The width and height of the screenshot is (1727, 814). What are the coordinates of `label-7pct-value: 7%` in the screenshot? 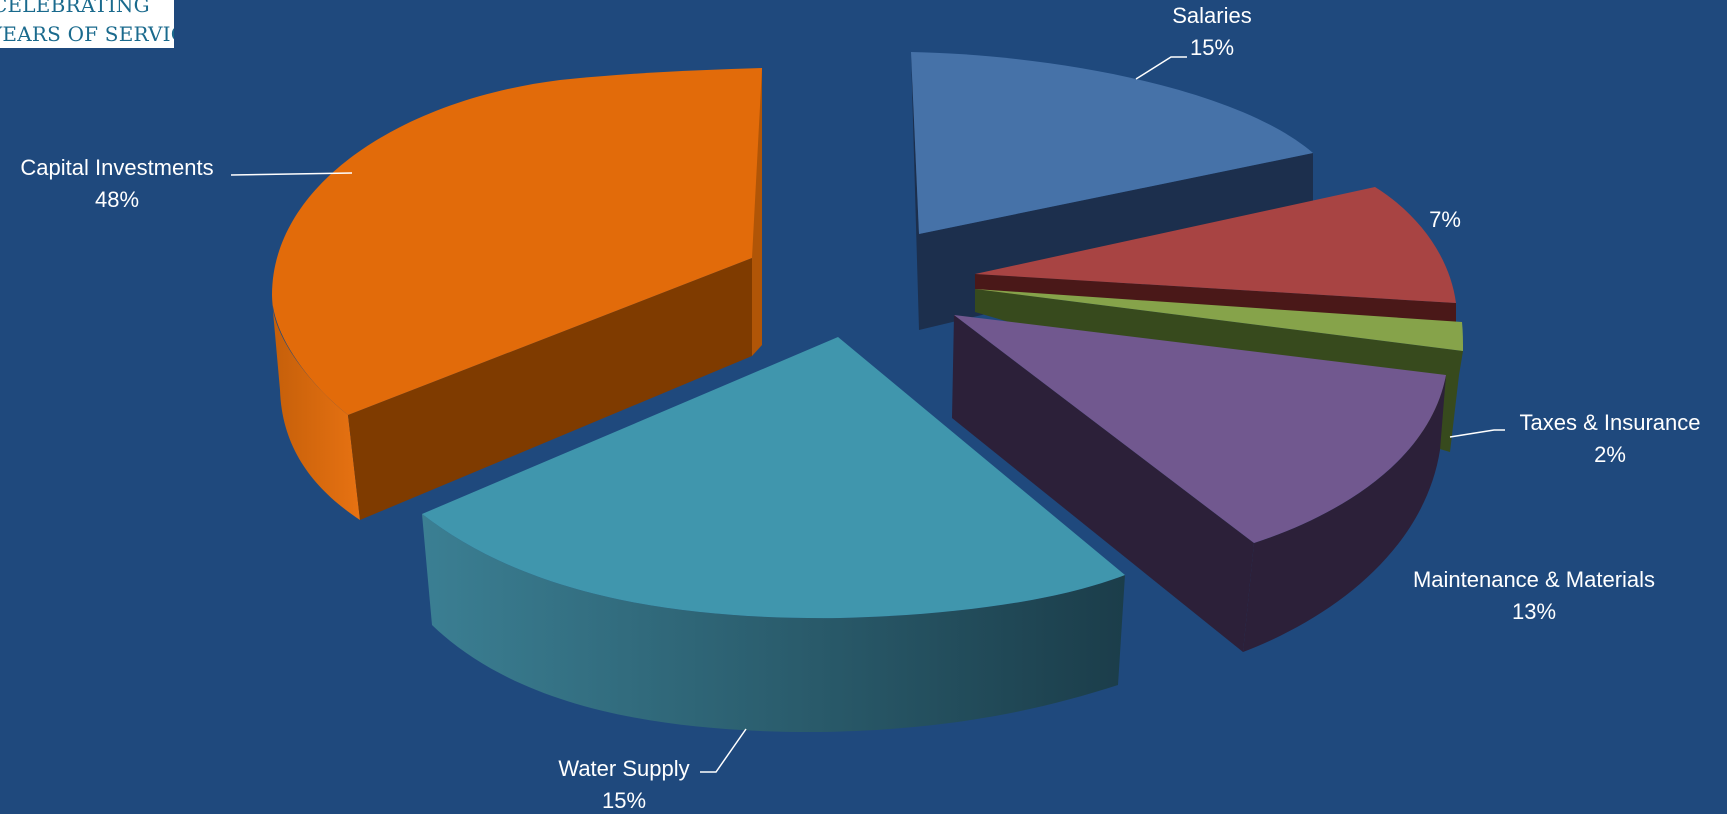 It's located at (1445, 219).